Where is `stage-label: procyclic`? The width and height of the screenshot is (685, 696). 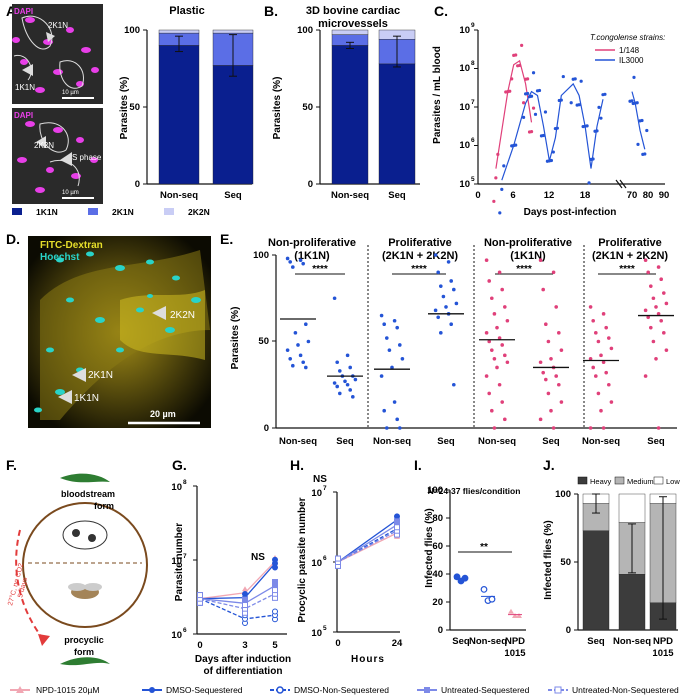 stage-label: procyclic is located at coordinates (84, 640).